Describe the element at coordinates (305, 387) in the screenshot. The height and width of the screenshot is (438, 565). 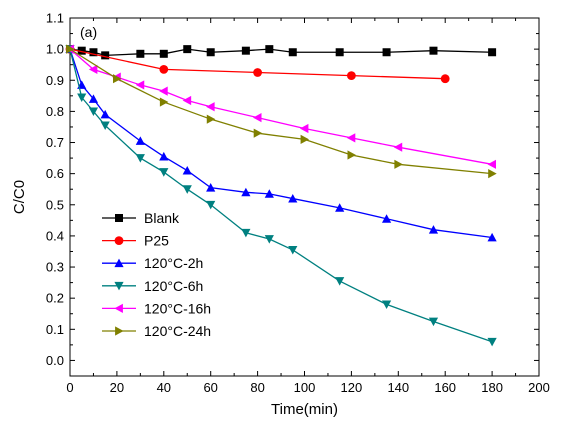
I see `x-tick-label: 100` at that location.